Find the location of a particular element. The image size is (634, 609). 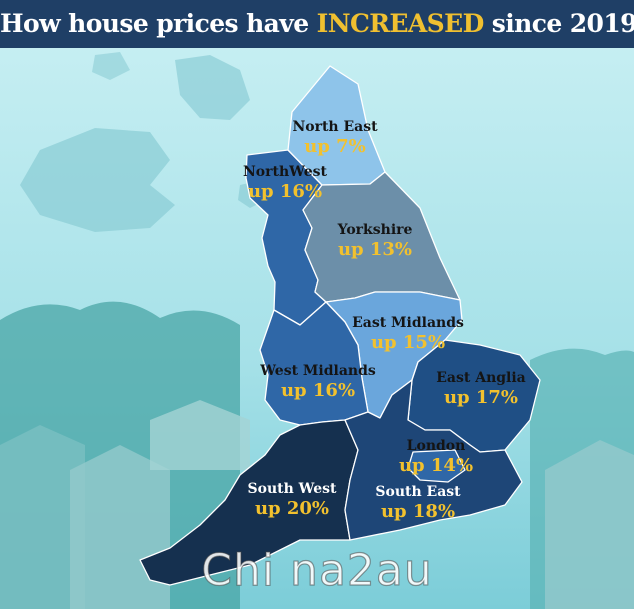

label-south-east: South East up 18% is located at coordinates (417, 503).